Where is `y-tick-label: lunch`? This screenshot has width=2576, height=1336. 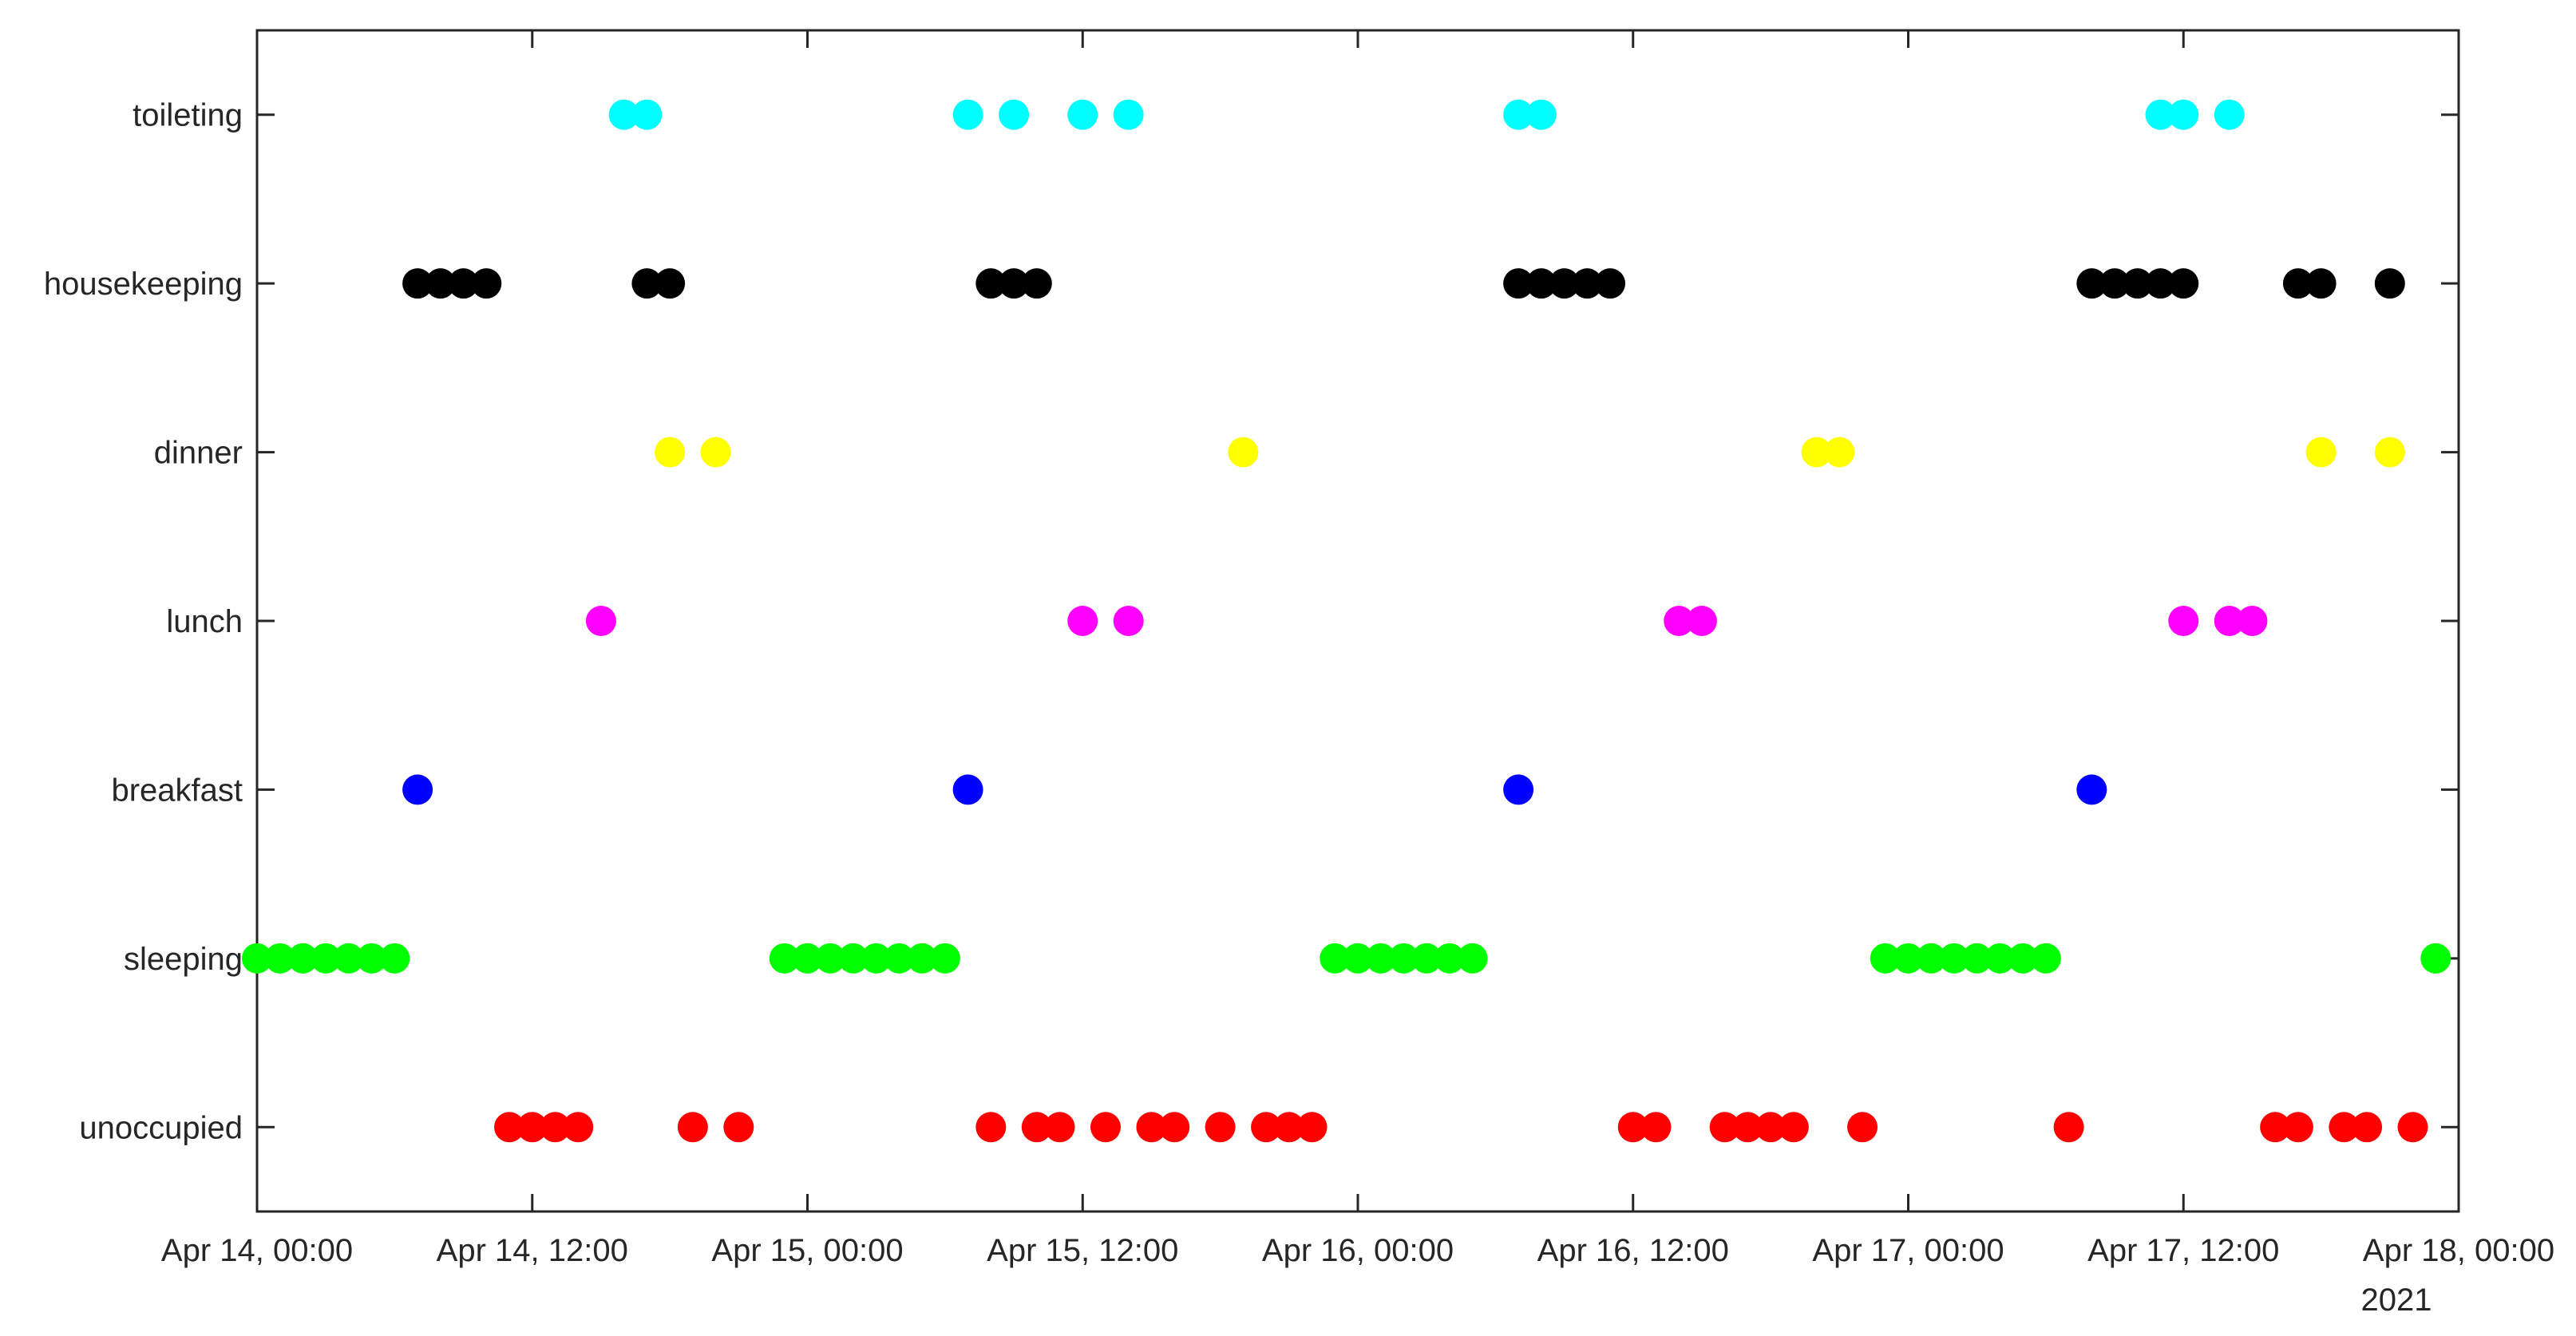 y-tick-label: lunch is located at coordinates (204, 621).